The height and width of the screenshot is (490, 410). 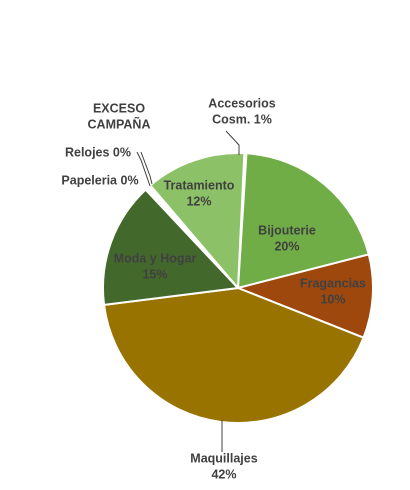 What do you see at coordinates (119, 108) in the screenshot?
I see `data-label-exceso-campana: EXCESO` at bounding box center [119, 108].